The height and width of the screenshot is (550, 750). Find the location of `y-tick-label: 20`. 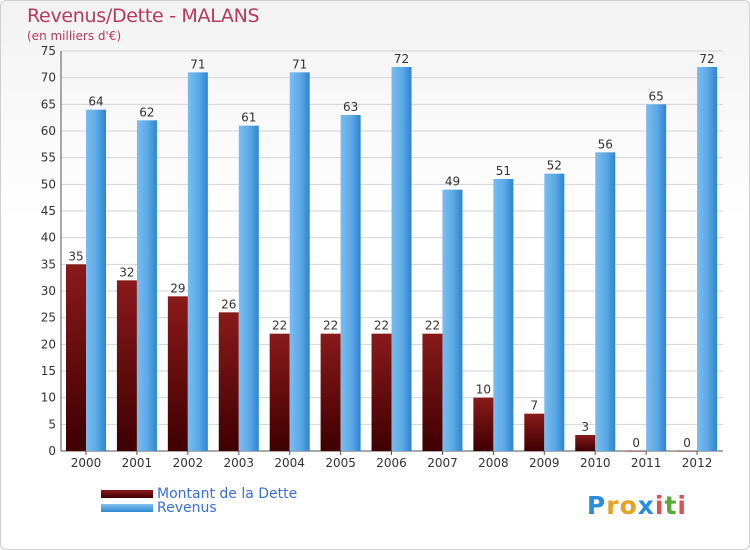

y-tick-label: 20 is located at coordinates (48, 344).